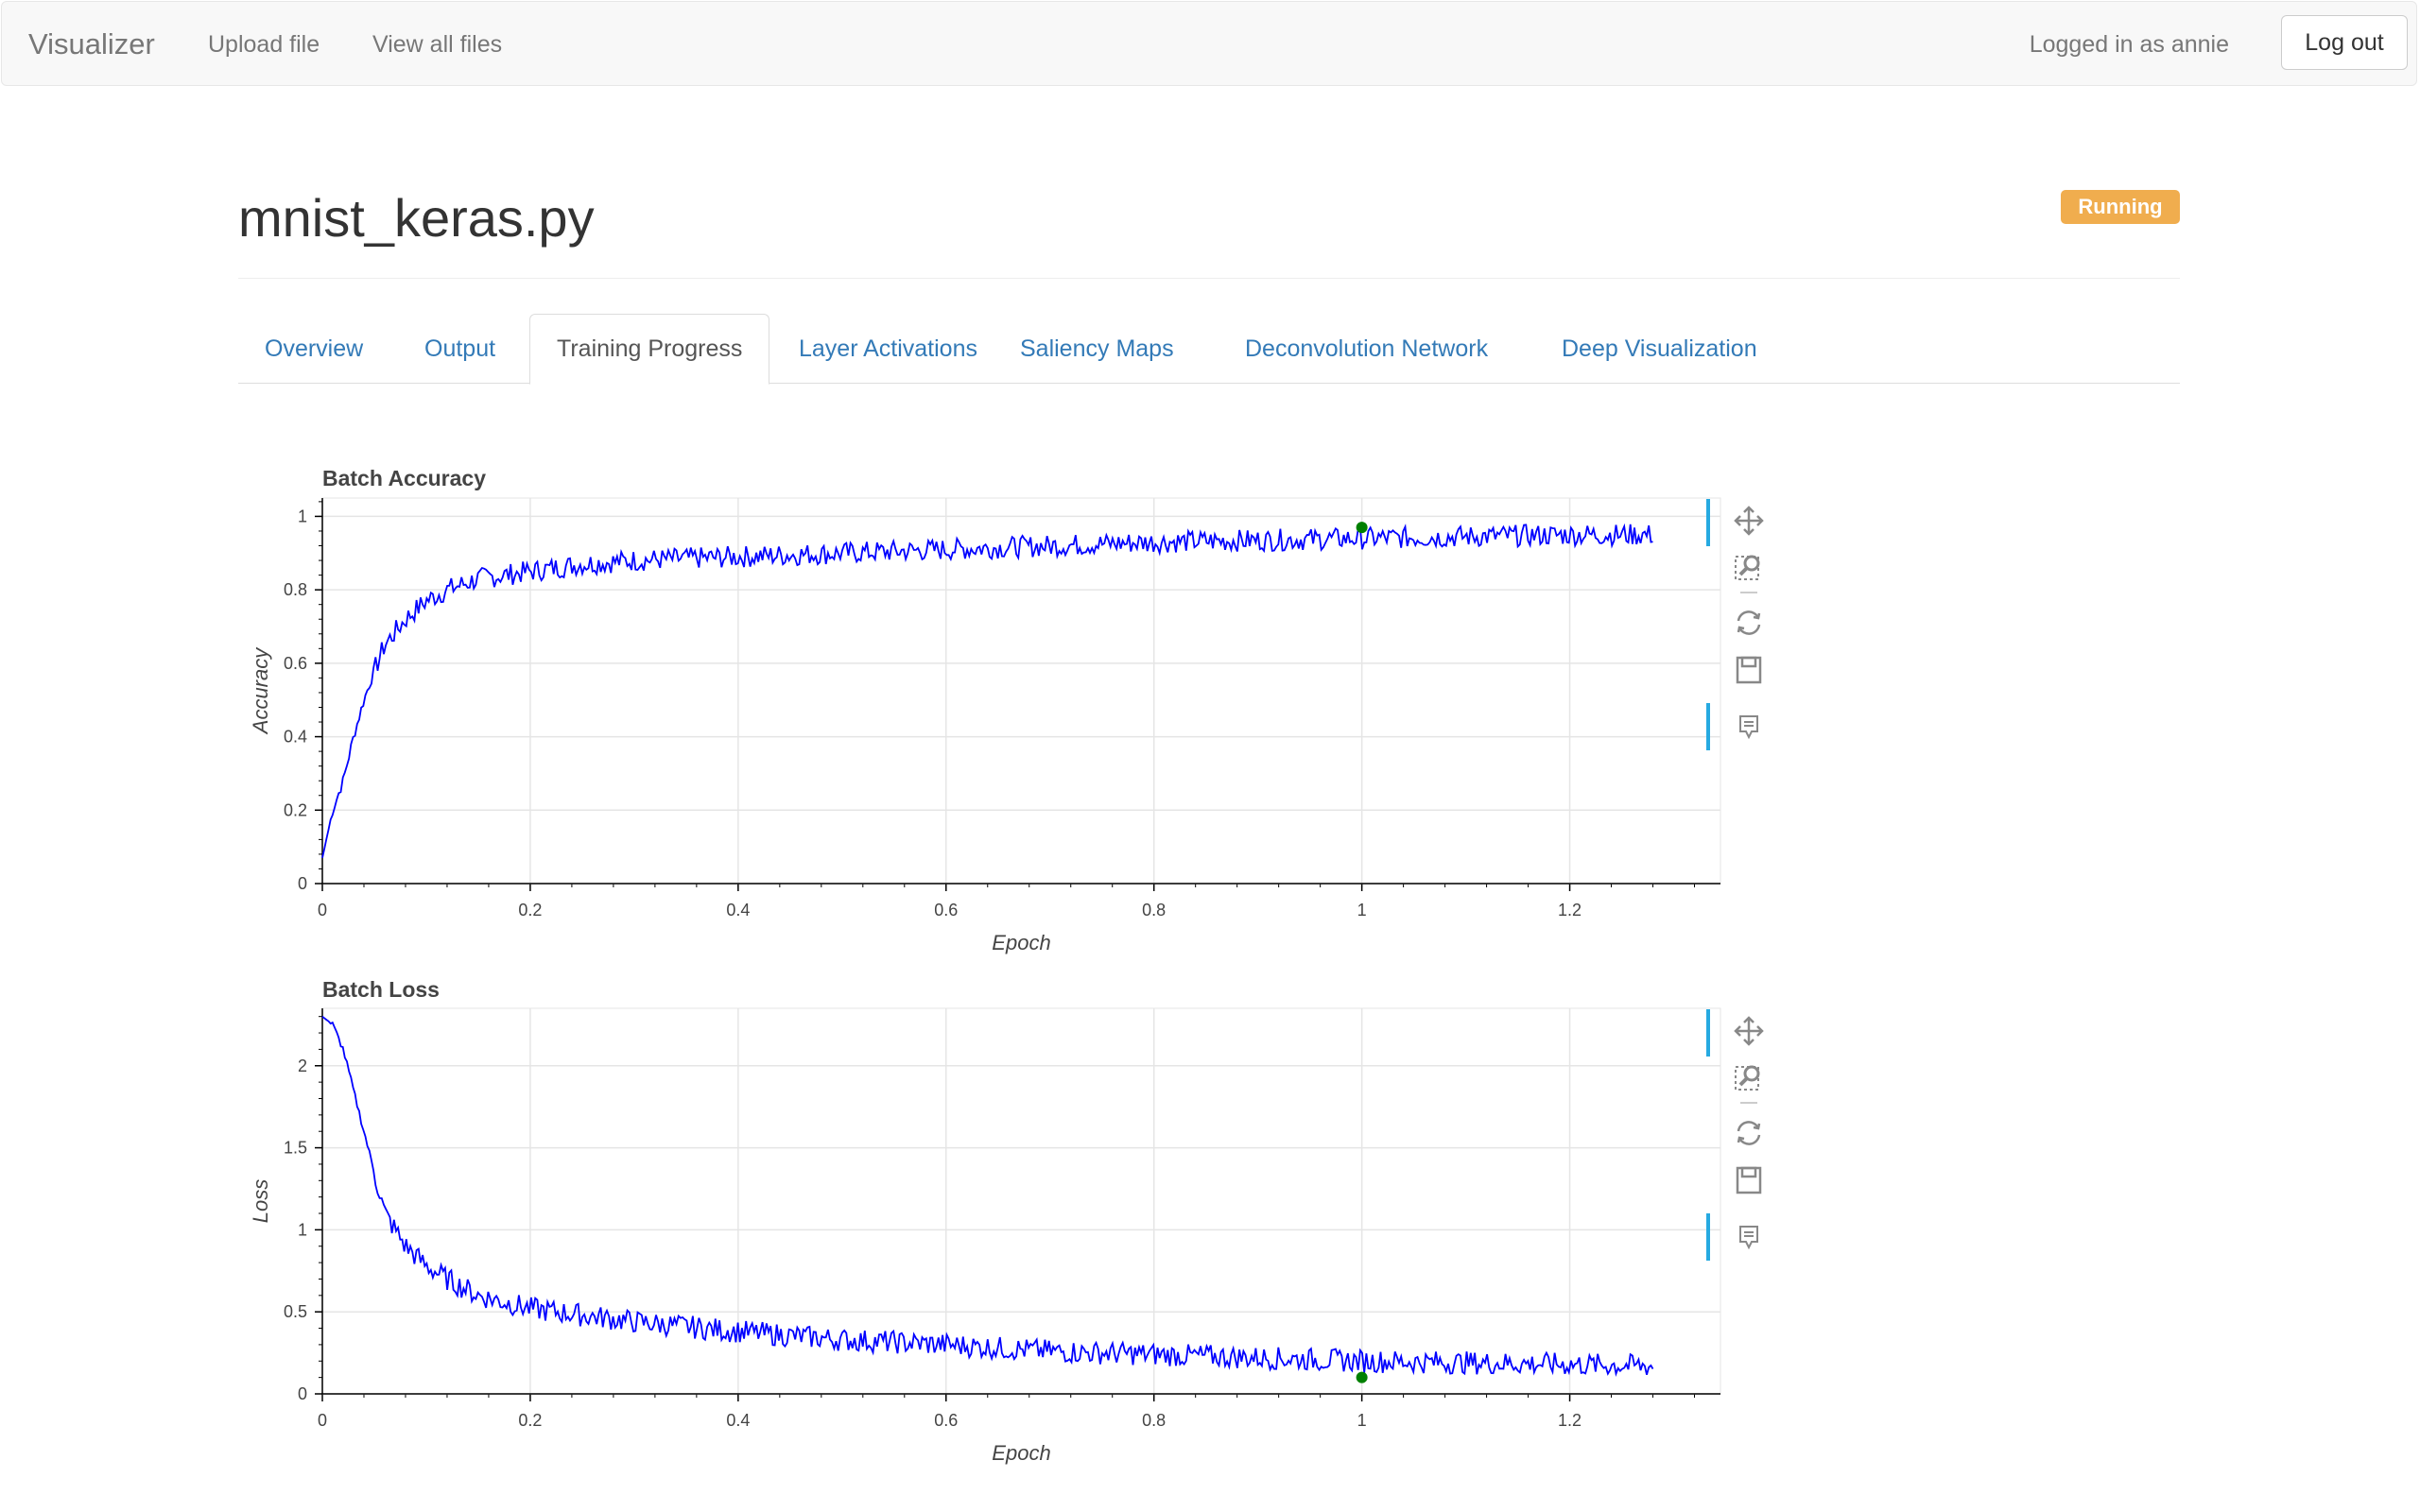 The width and height of the screenshot is (2420, 1512). What do you see at coordinates (1097, 348) in the screenshot?
I see `tab-saliency-maps: Saliency Maps` at bounding box center [1097, 348].